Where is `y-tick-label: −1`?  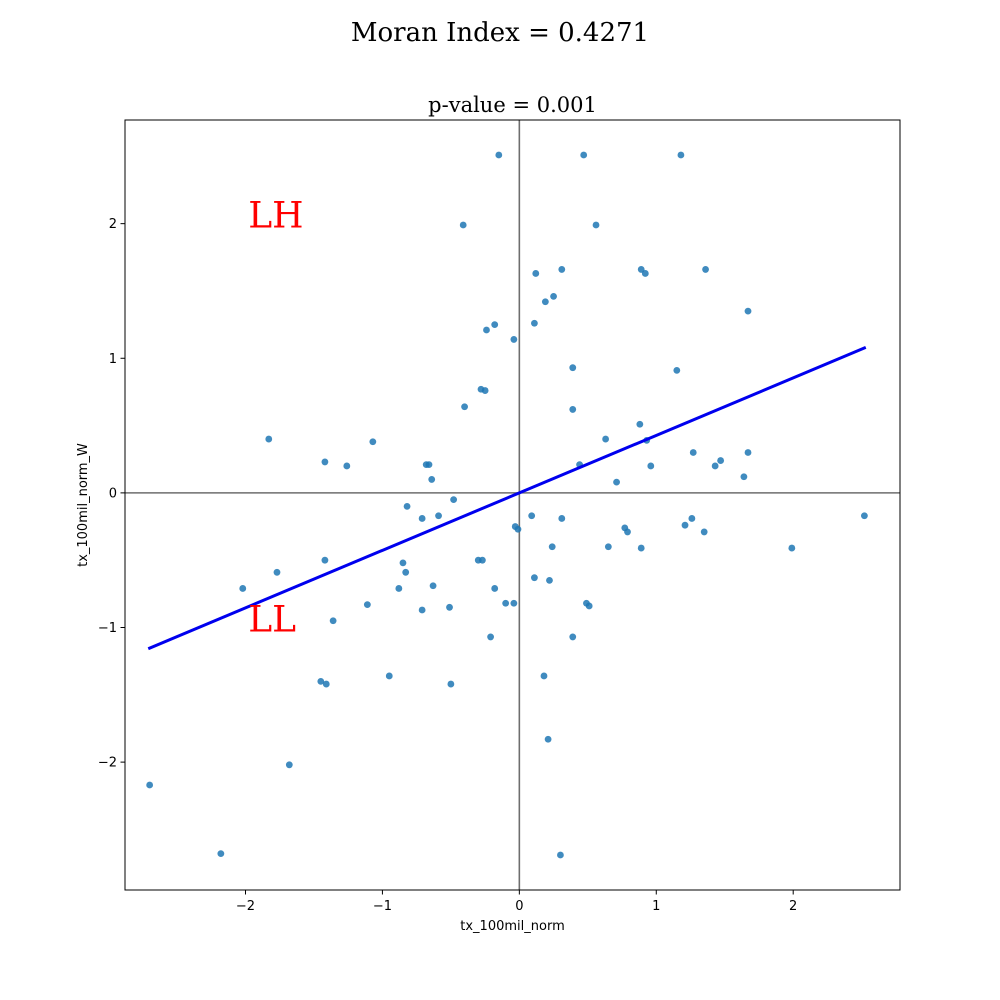 y-tick-label: −1 is located at coordinates (107, 628).